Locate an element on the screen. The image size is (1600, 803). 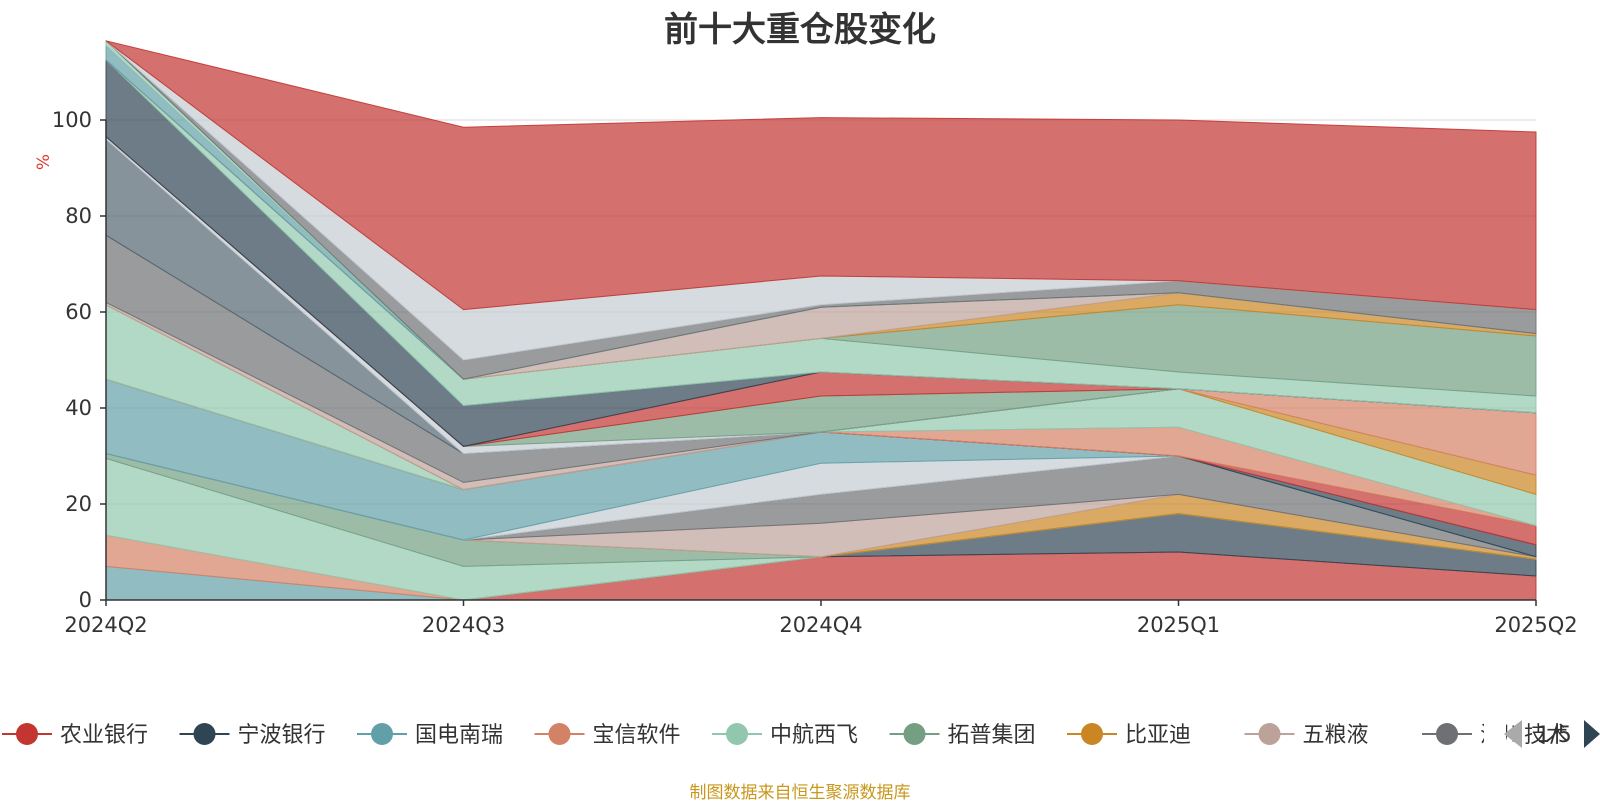
data-source-note: 制图数据来自恒生聚源数据库 is located at coordinates (800, 793).